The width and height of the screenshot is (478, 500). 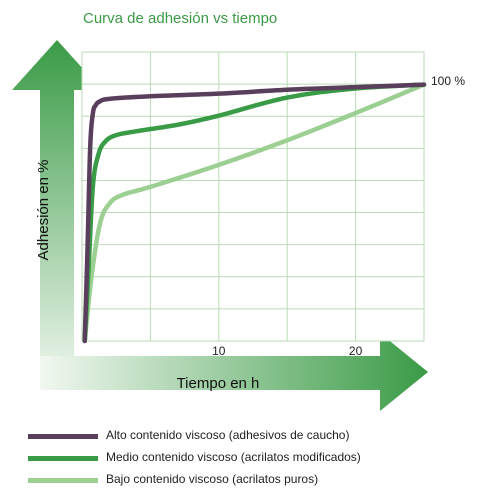 What do you see at coordinates (212, 479) in the screenshot?
I see `legend-label-bajo: Bajo contenido viscoso (acrilatos puros)` at bounding box center [212, 479].